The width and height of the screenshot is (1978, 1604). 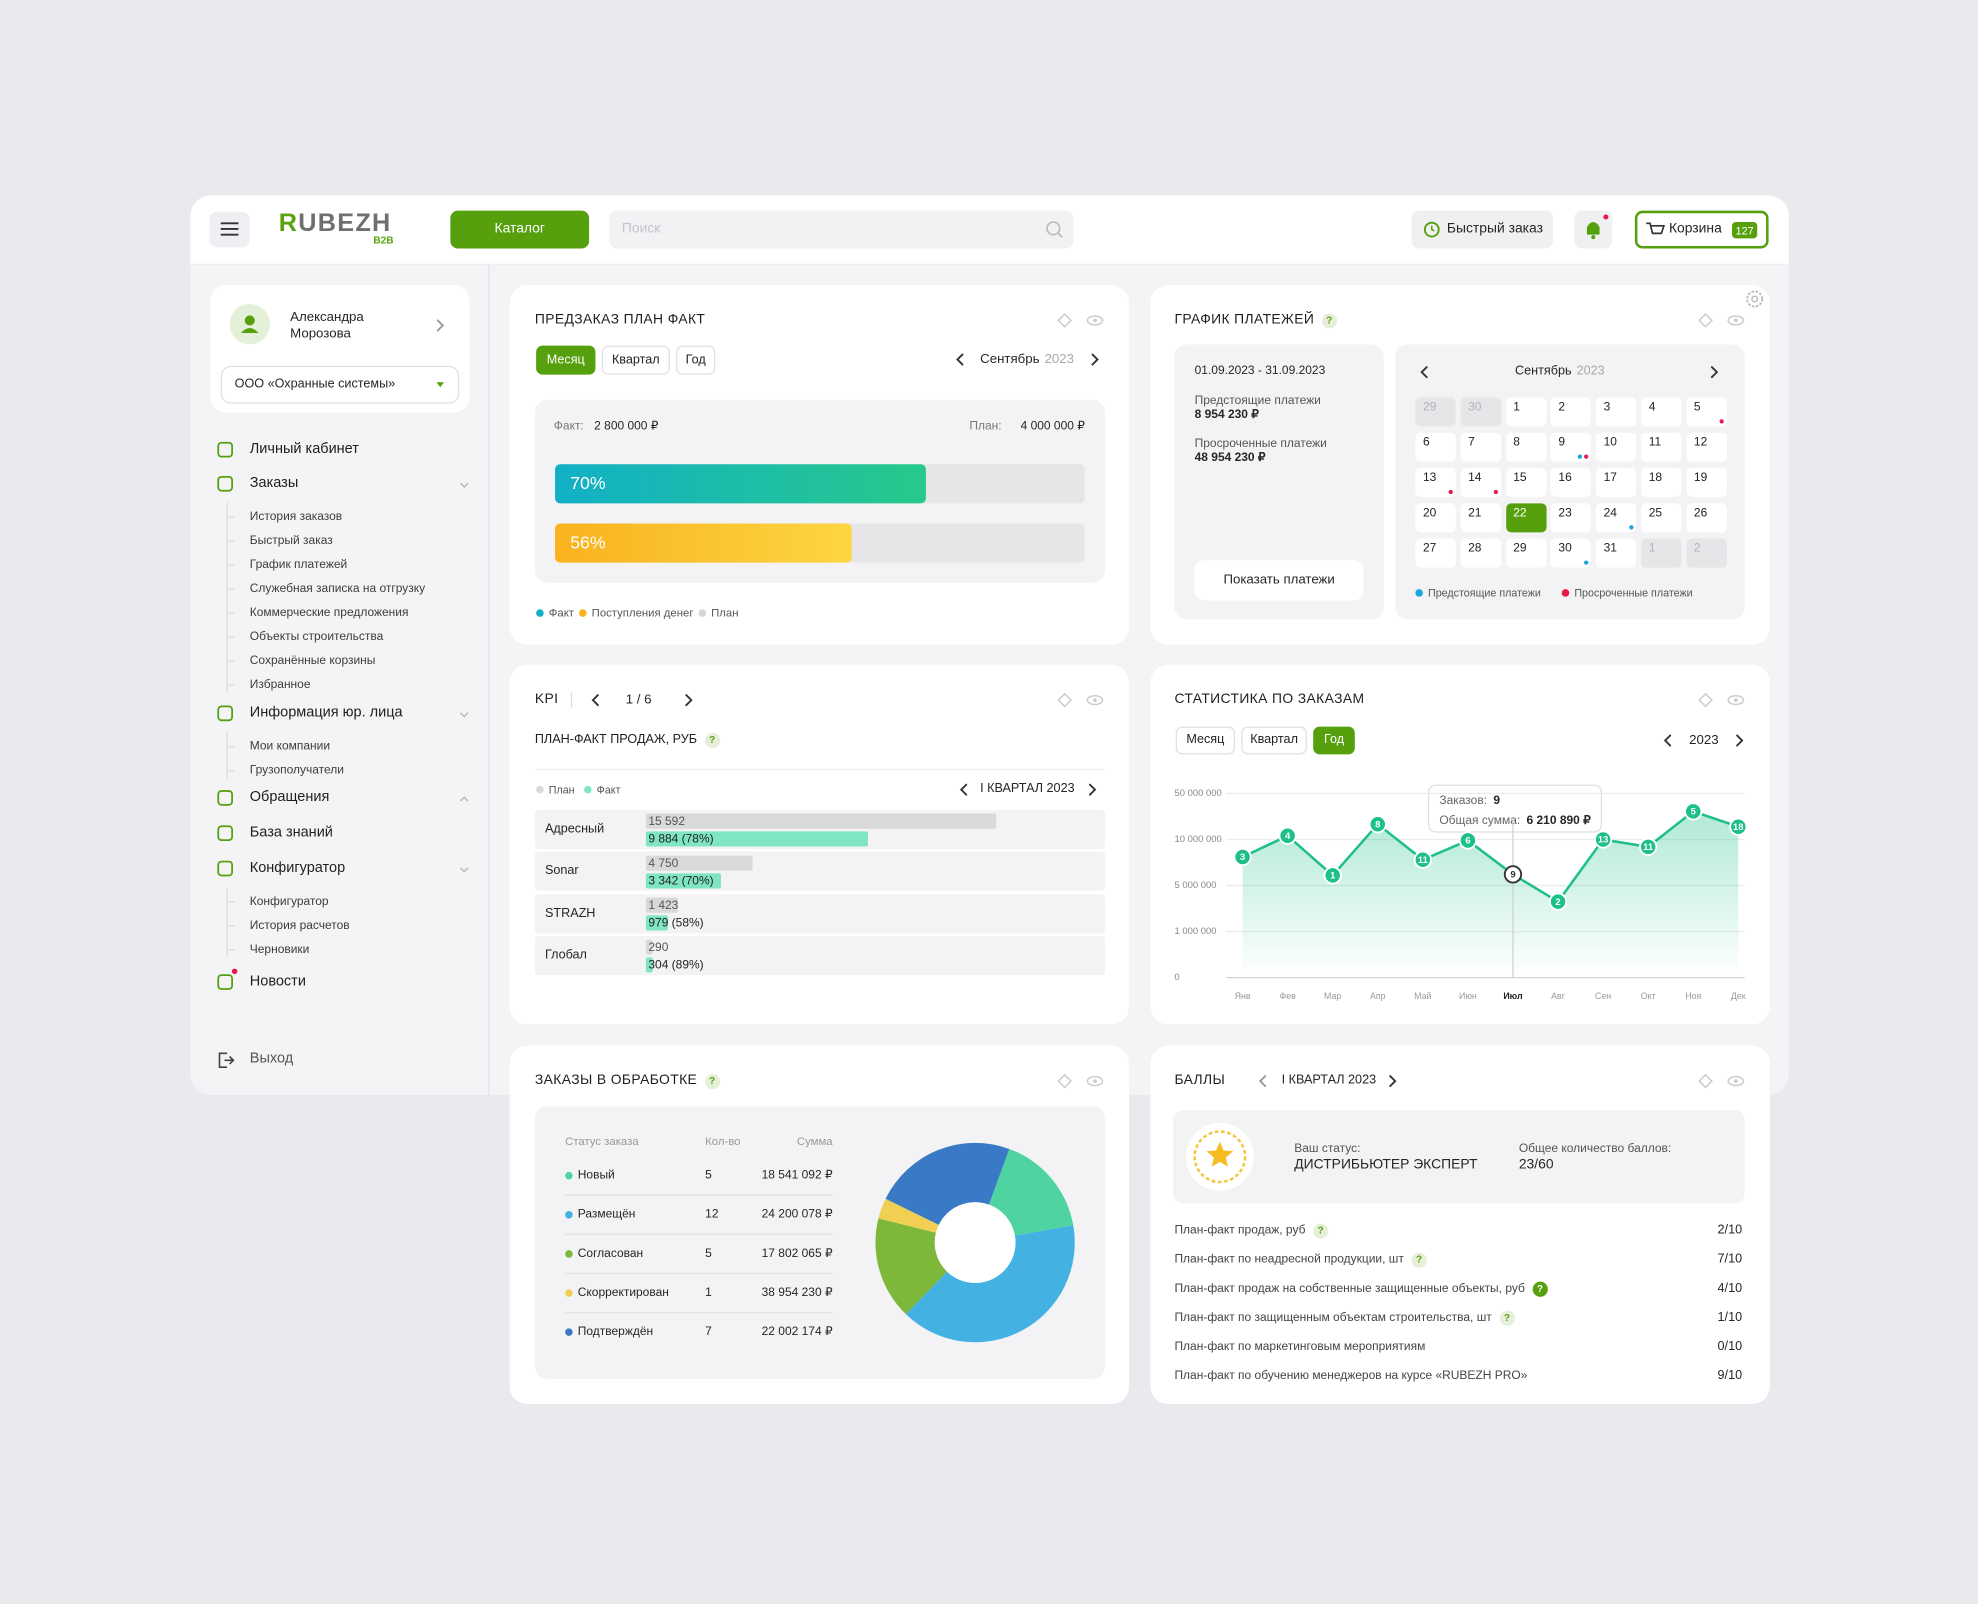 What do you see at coordinates (1701, 229) in the screenshot?
I see `cart-button` at bounding box center [1701, 229].